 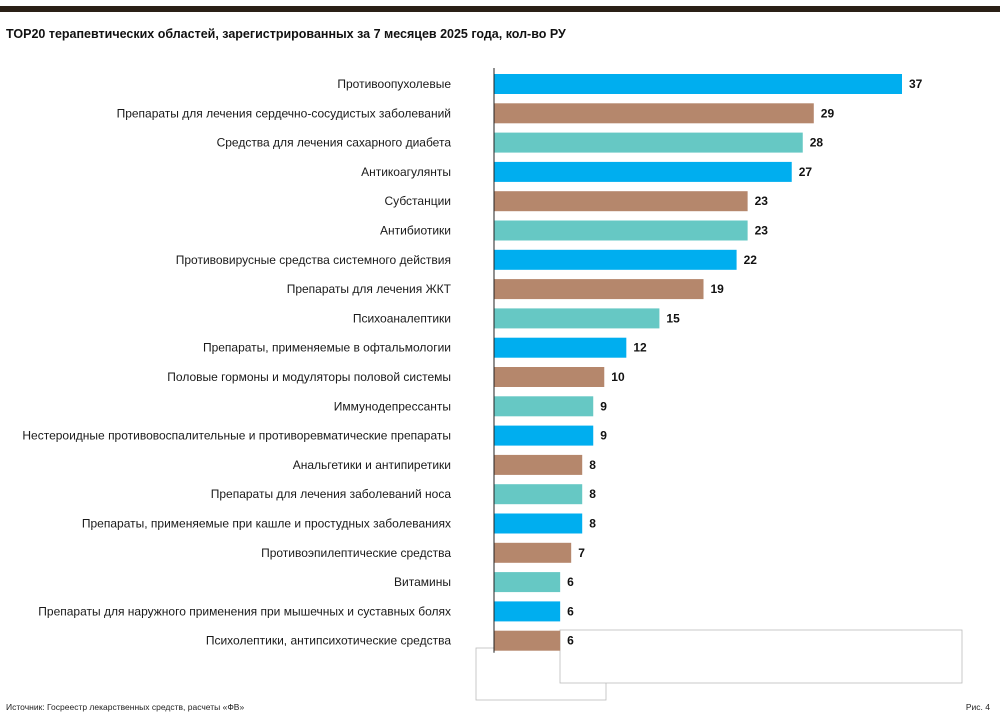 I want to click on category-label: Средства для лечения сахарного диабета, so click(x=334, y=143).